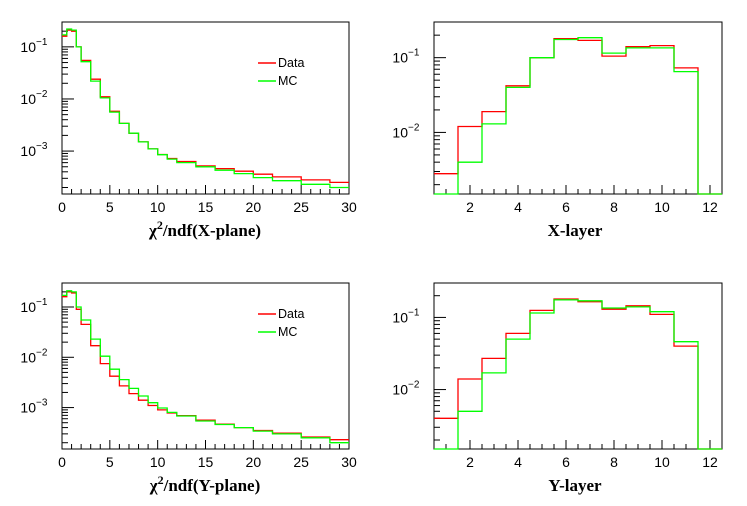  What do you see at coordinates (575, 230) in the screenshot?
I see `x-axis-title: X-layer` at bounding box center [575, 230].